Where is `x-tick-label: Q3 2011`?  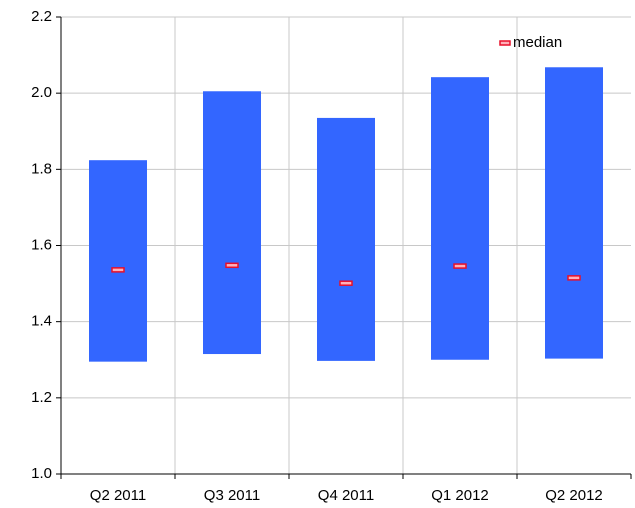
x-tick-label: Q3 2011 is located at coordinates (232, 495).